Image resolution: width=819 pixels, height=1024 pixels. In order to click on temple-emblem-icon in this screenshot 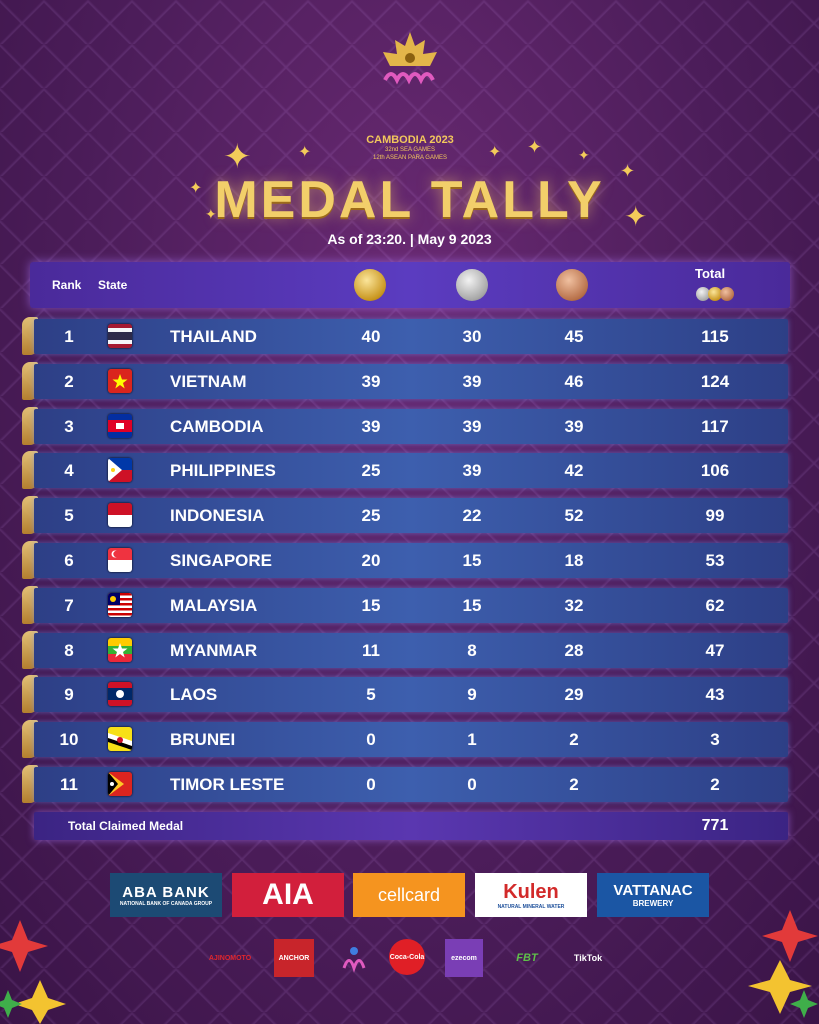, I will do `click(410, 58)`.